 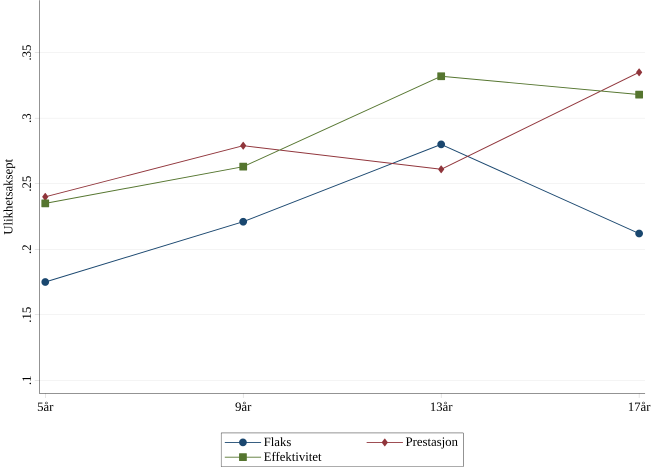 I want to click on y-tick-label: .15, so click(x=27, y=314).